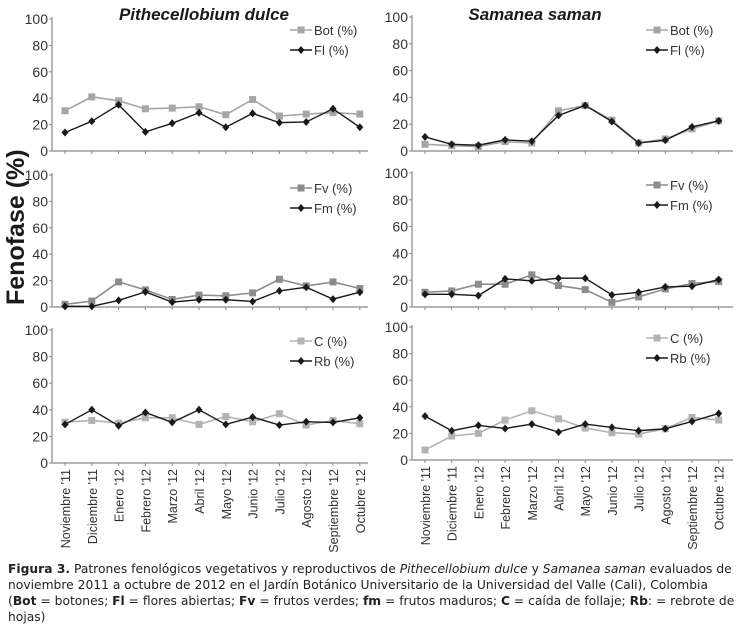 The height and width of the screenshot is (625, 740). I want to click on x-tick-label: Agosto '12, so click(666, 495).